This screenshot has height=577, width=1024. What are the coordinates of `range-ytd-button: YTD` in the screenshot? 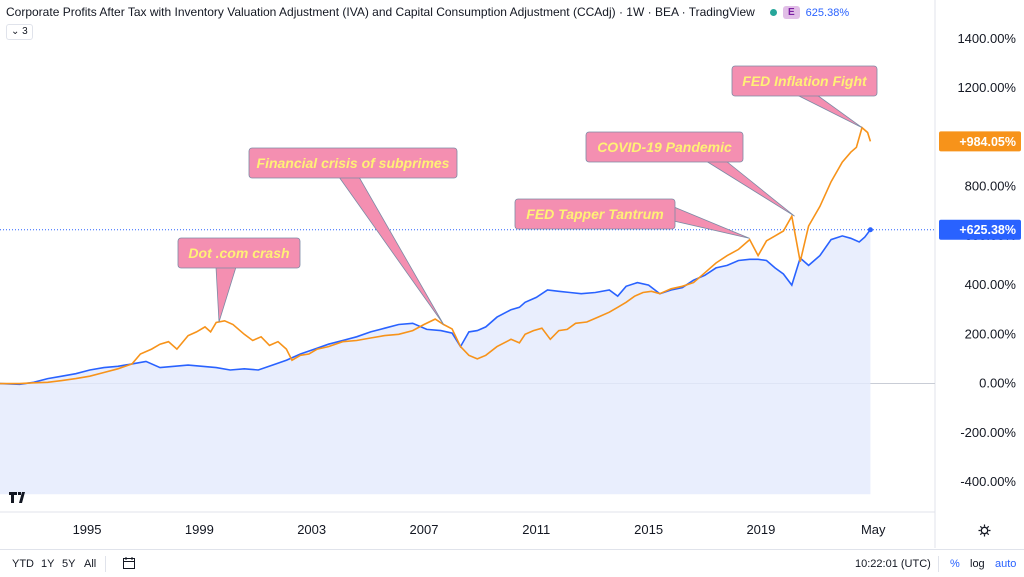 It's located at (23, 564).